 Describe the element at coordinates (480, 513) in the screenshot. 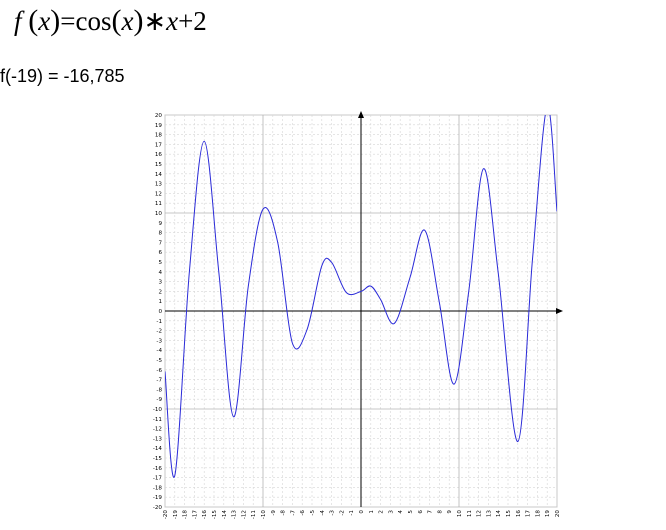

I see `x-tick-label: 12` at that location.